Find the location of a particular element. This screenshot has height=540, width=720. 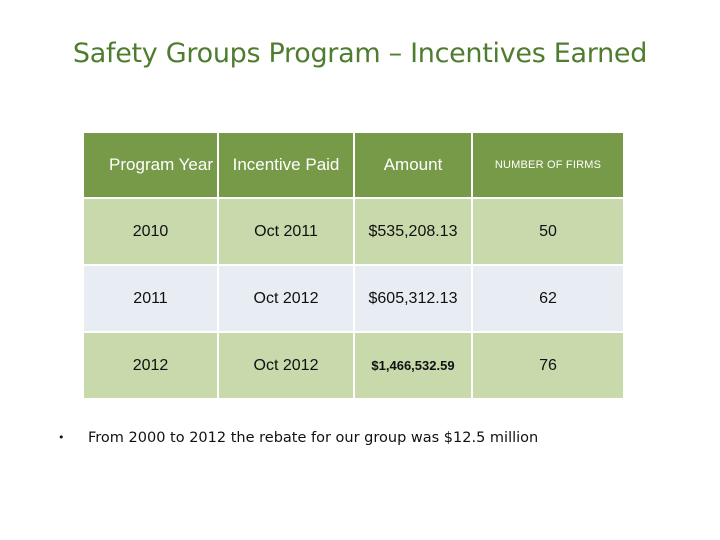

cell-program-year: 2011 is located at coordinates (151, 299).